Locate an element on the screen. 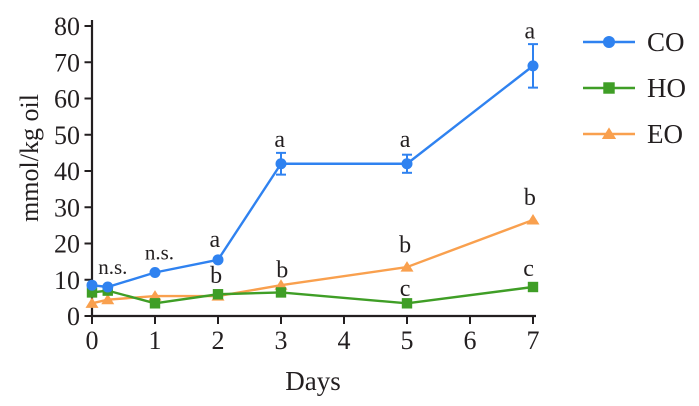  x-tick-label: 3 is located at coordinates (281, 340).